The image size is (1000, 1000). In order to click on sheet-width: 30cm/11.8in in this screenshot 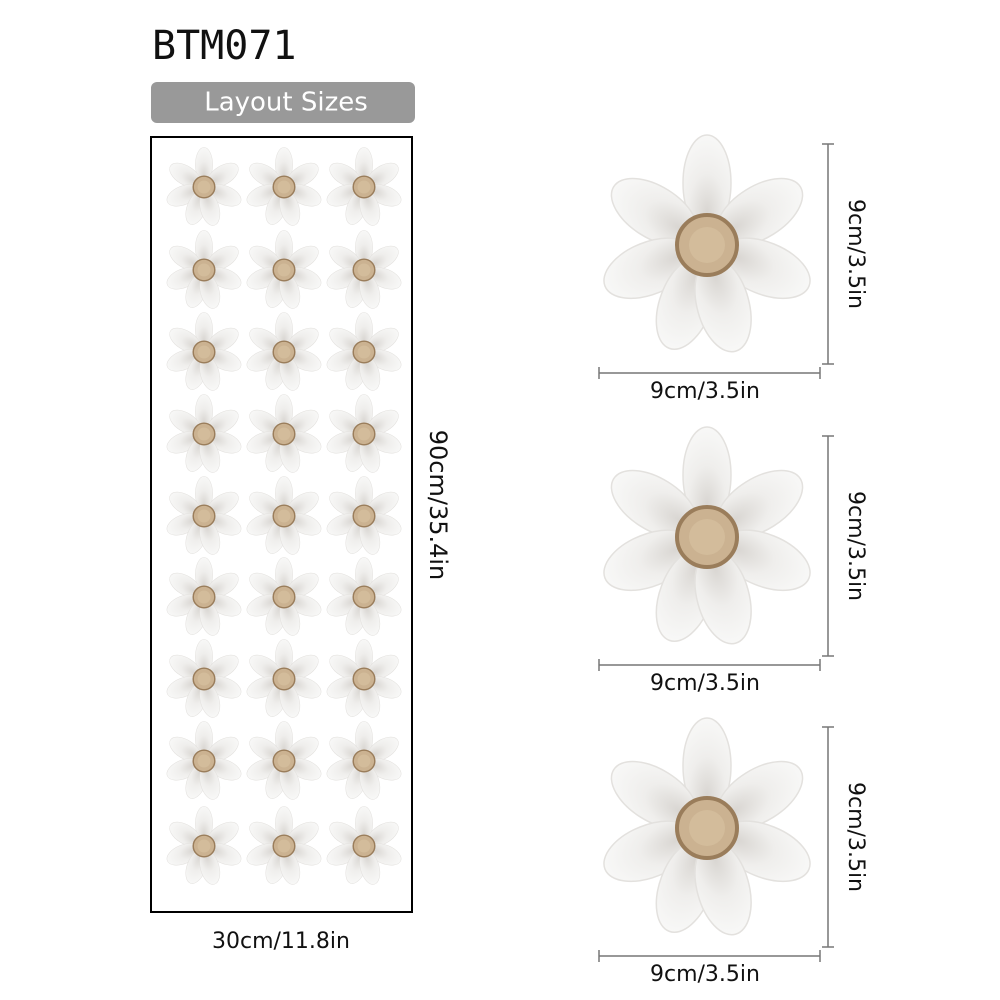, I will do `click(281, 941)`.